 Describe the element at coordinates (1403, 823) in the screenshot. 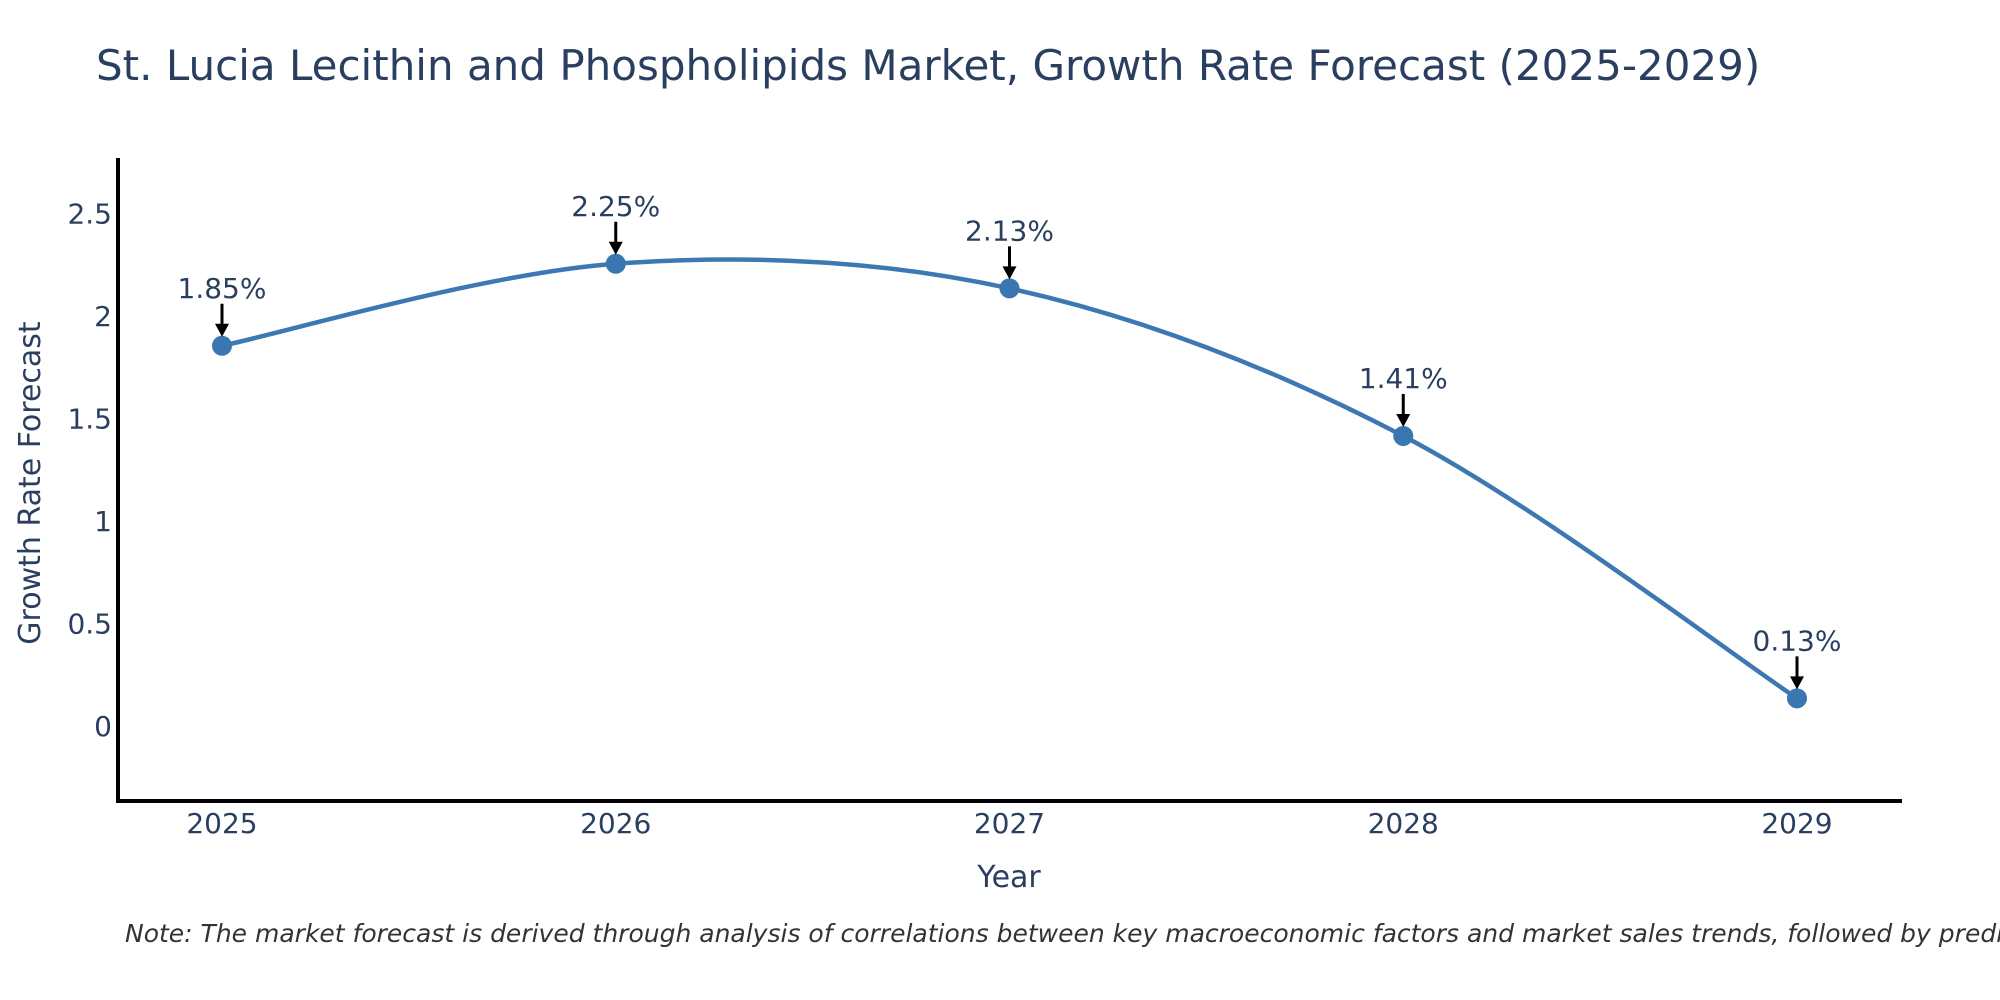

I see `x-tick-label: 2028` at that location.